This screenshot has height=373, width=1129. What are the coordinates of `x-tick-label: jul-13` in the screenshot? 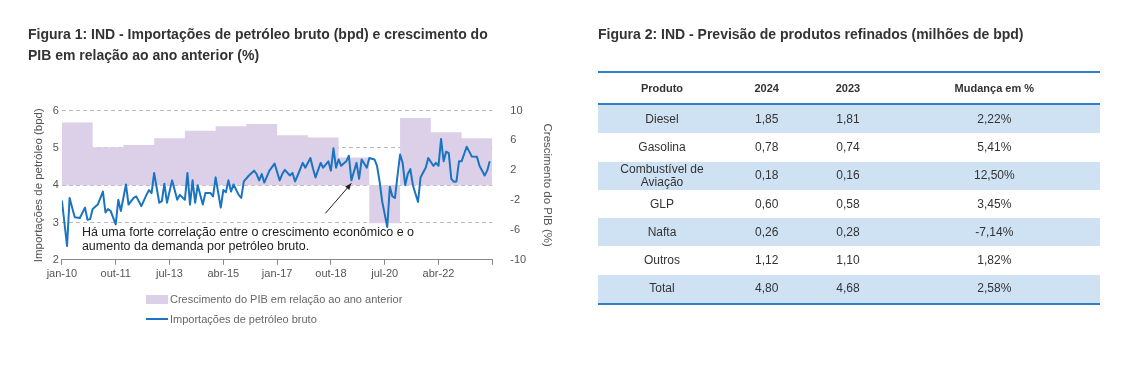 It's located at (169, 273).